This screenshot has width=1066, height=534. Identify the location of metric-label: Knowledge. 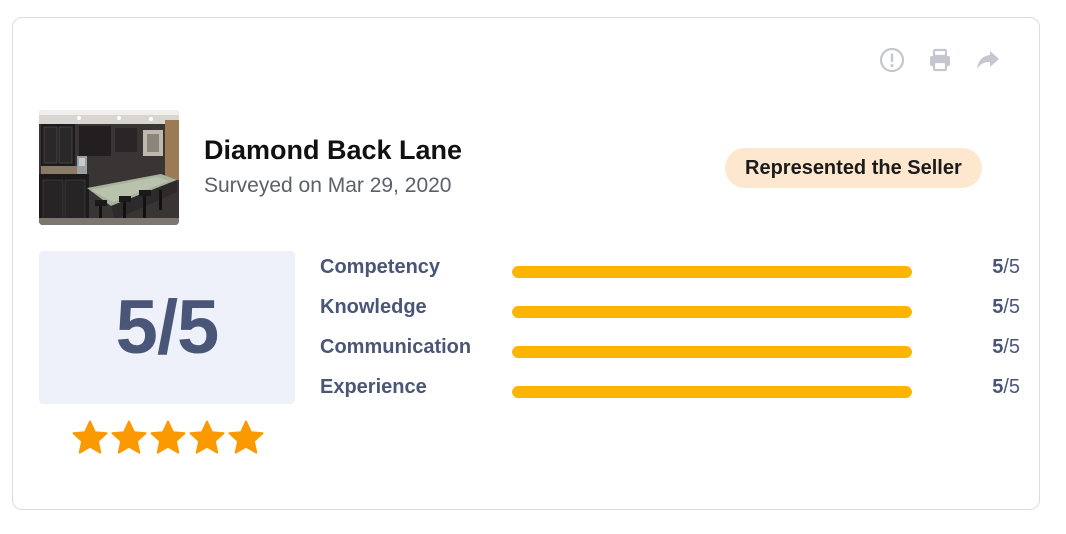
(373, 307).